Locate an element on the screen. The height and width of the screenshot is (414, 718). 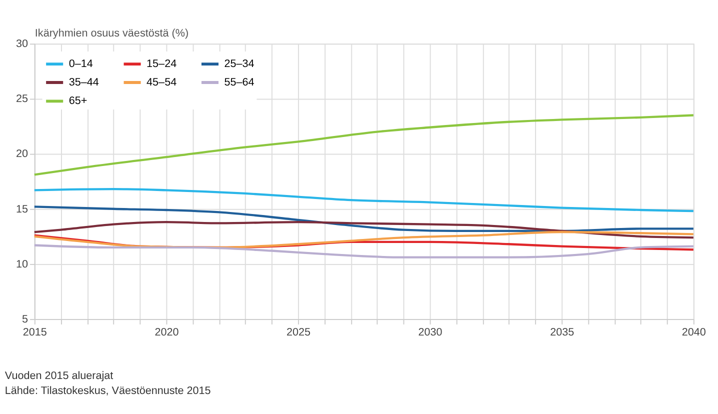
y-axis-title: Ikäryhmien osuus väestöstä (%) is located at coordinates (111, 33).